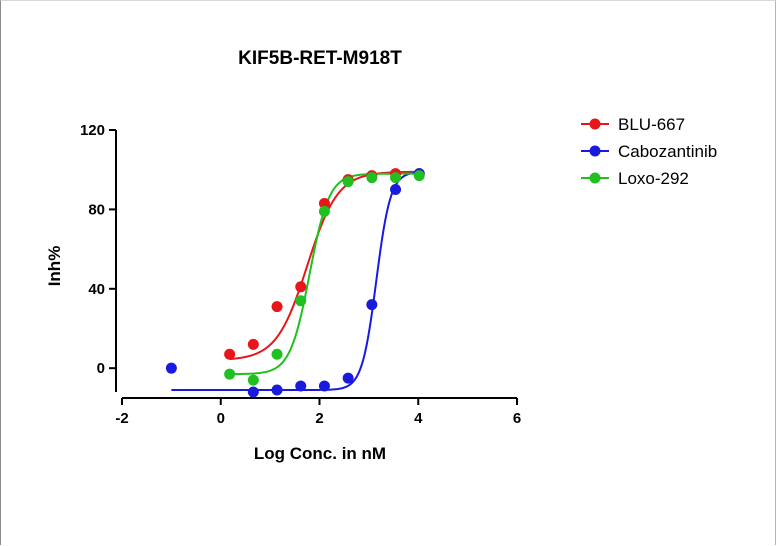  I want to click on y-tick-label: 0, so click(101, 368).